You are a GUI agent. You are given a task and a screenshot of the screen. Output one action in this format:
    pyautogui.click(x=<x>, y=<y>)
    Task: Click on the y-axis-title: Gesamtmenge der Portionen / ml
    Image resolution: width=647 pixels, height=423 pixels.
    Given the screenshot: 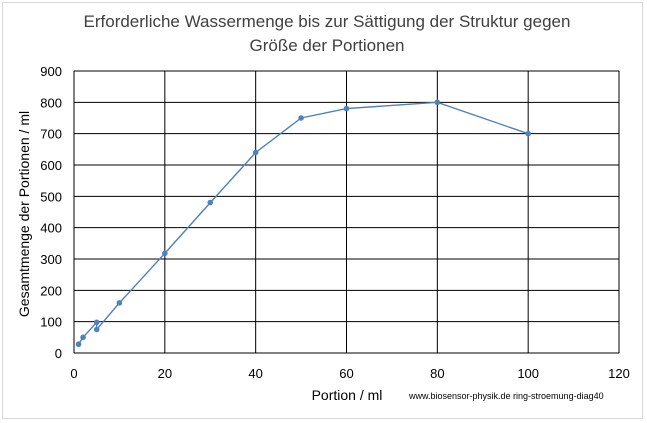 What is the action you would take?
    pyautogui.click(x=24, y=214)
    